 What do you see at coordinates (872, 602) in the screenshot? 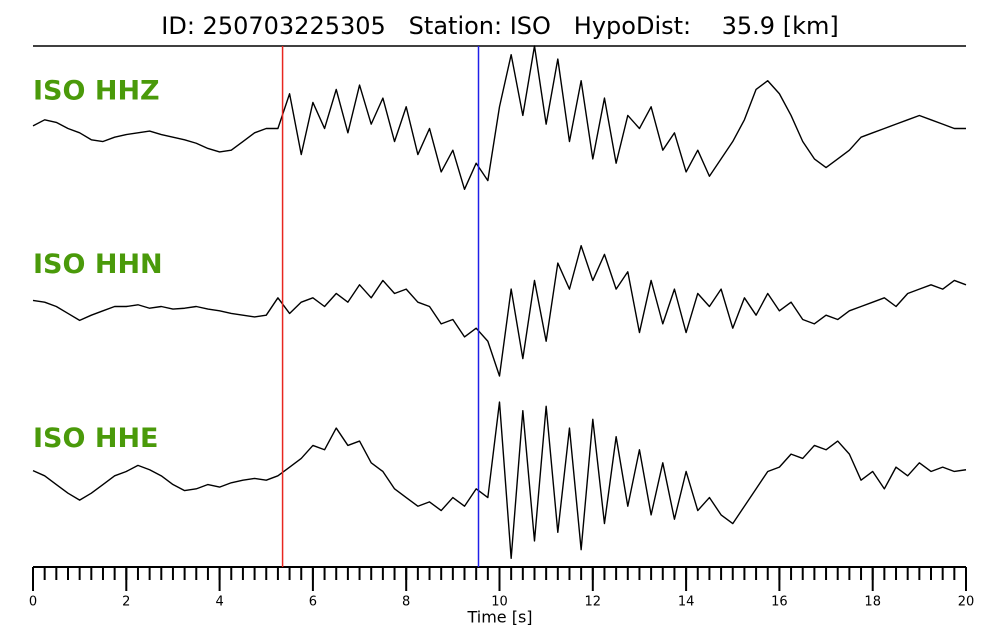
I see `x-tick-label: 18` at bounding box center [872, 602].